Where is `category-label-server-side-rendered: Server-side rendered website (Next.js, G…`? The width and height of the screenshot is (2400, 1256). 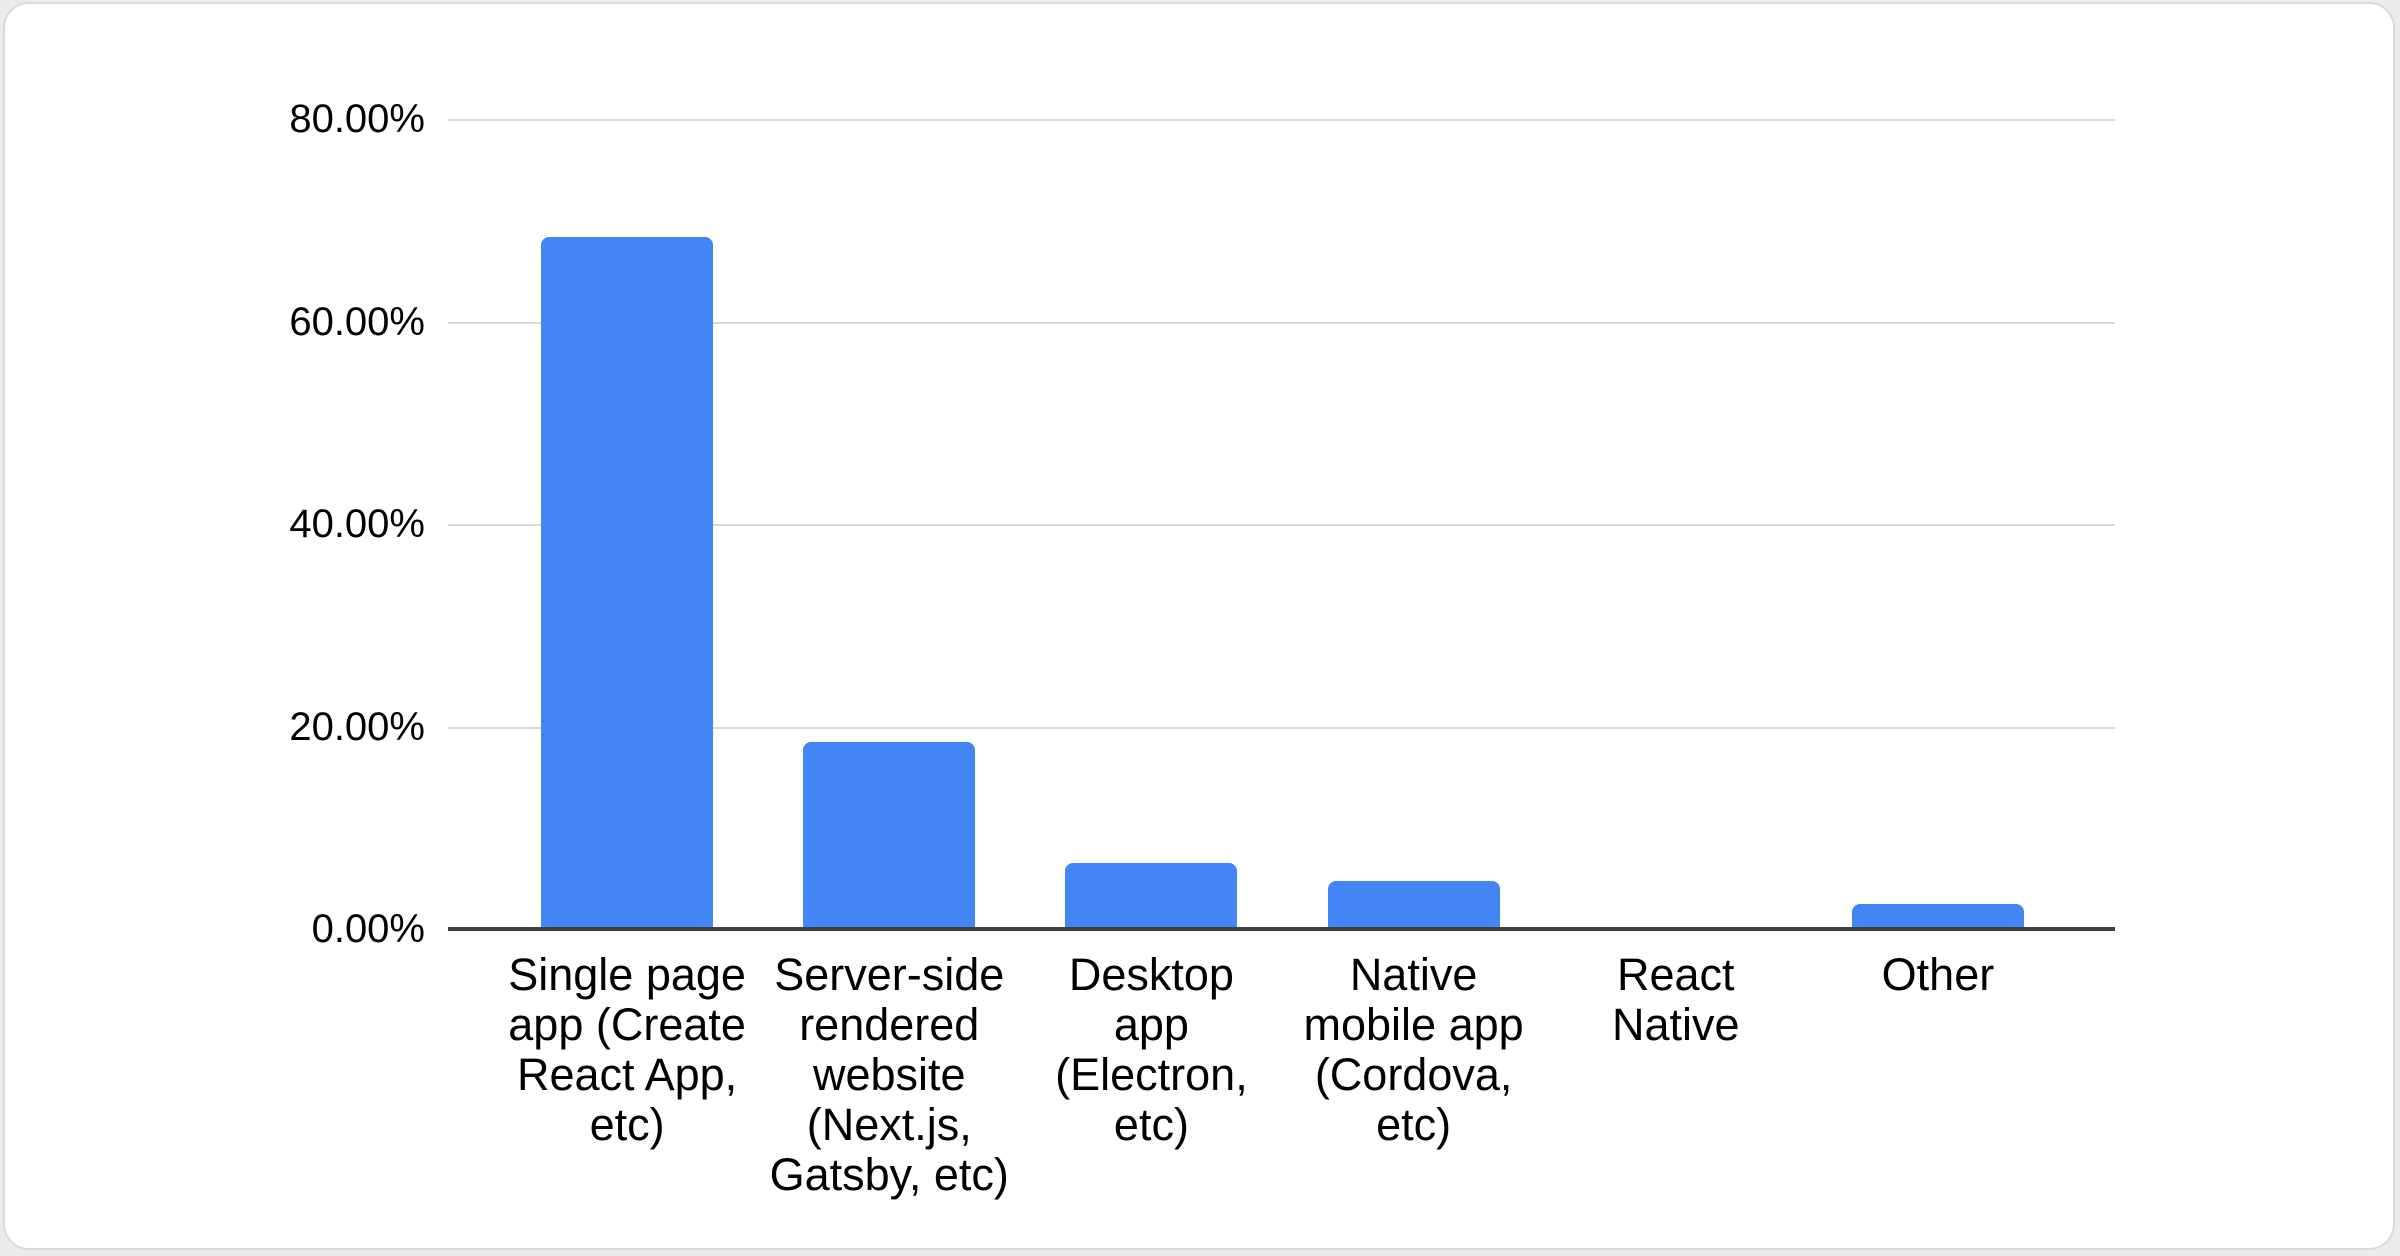
category-label-server-side-rendered: Server-side rendered website (Next.js, G… is located at coordinates (889, 1074).